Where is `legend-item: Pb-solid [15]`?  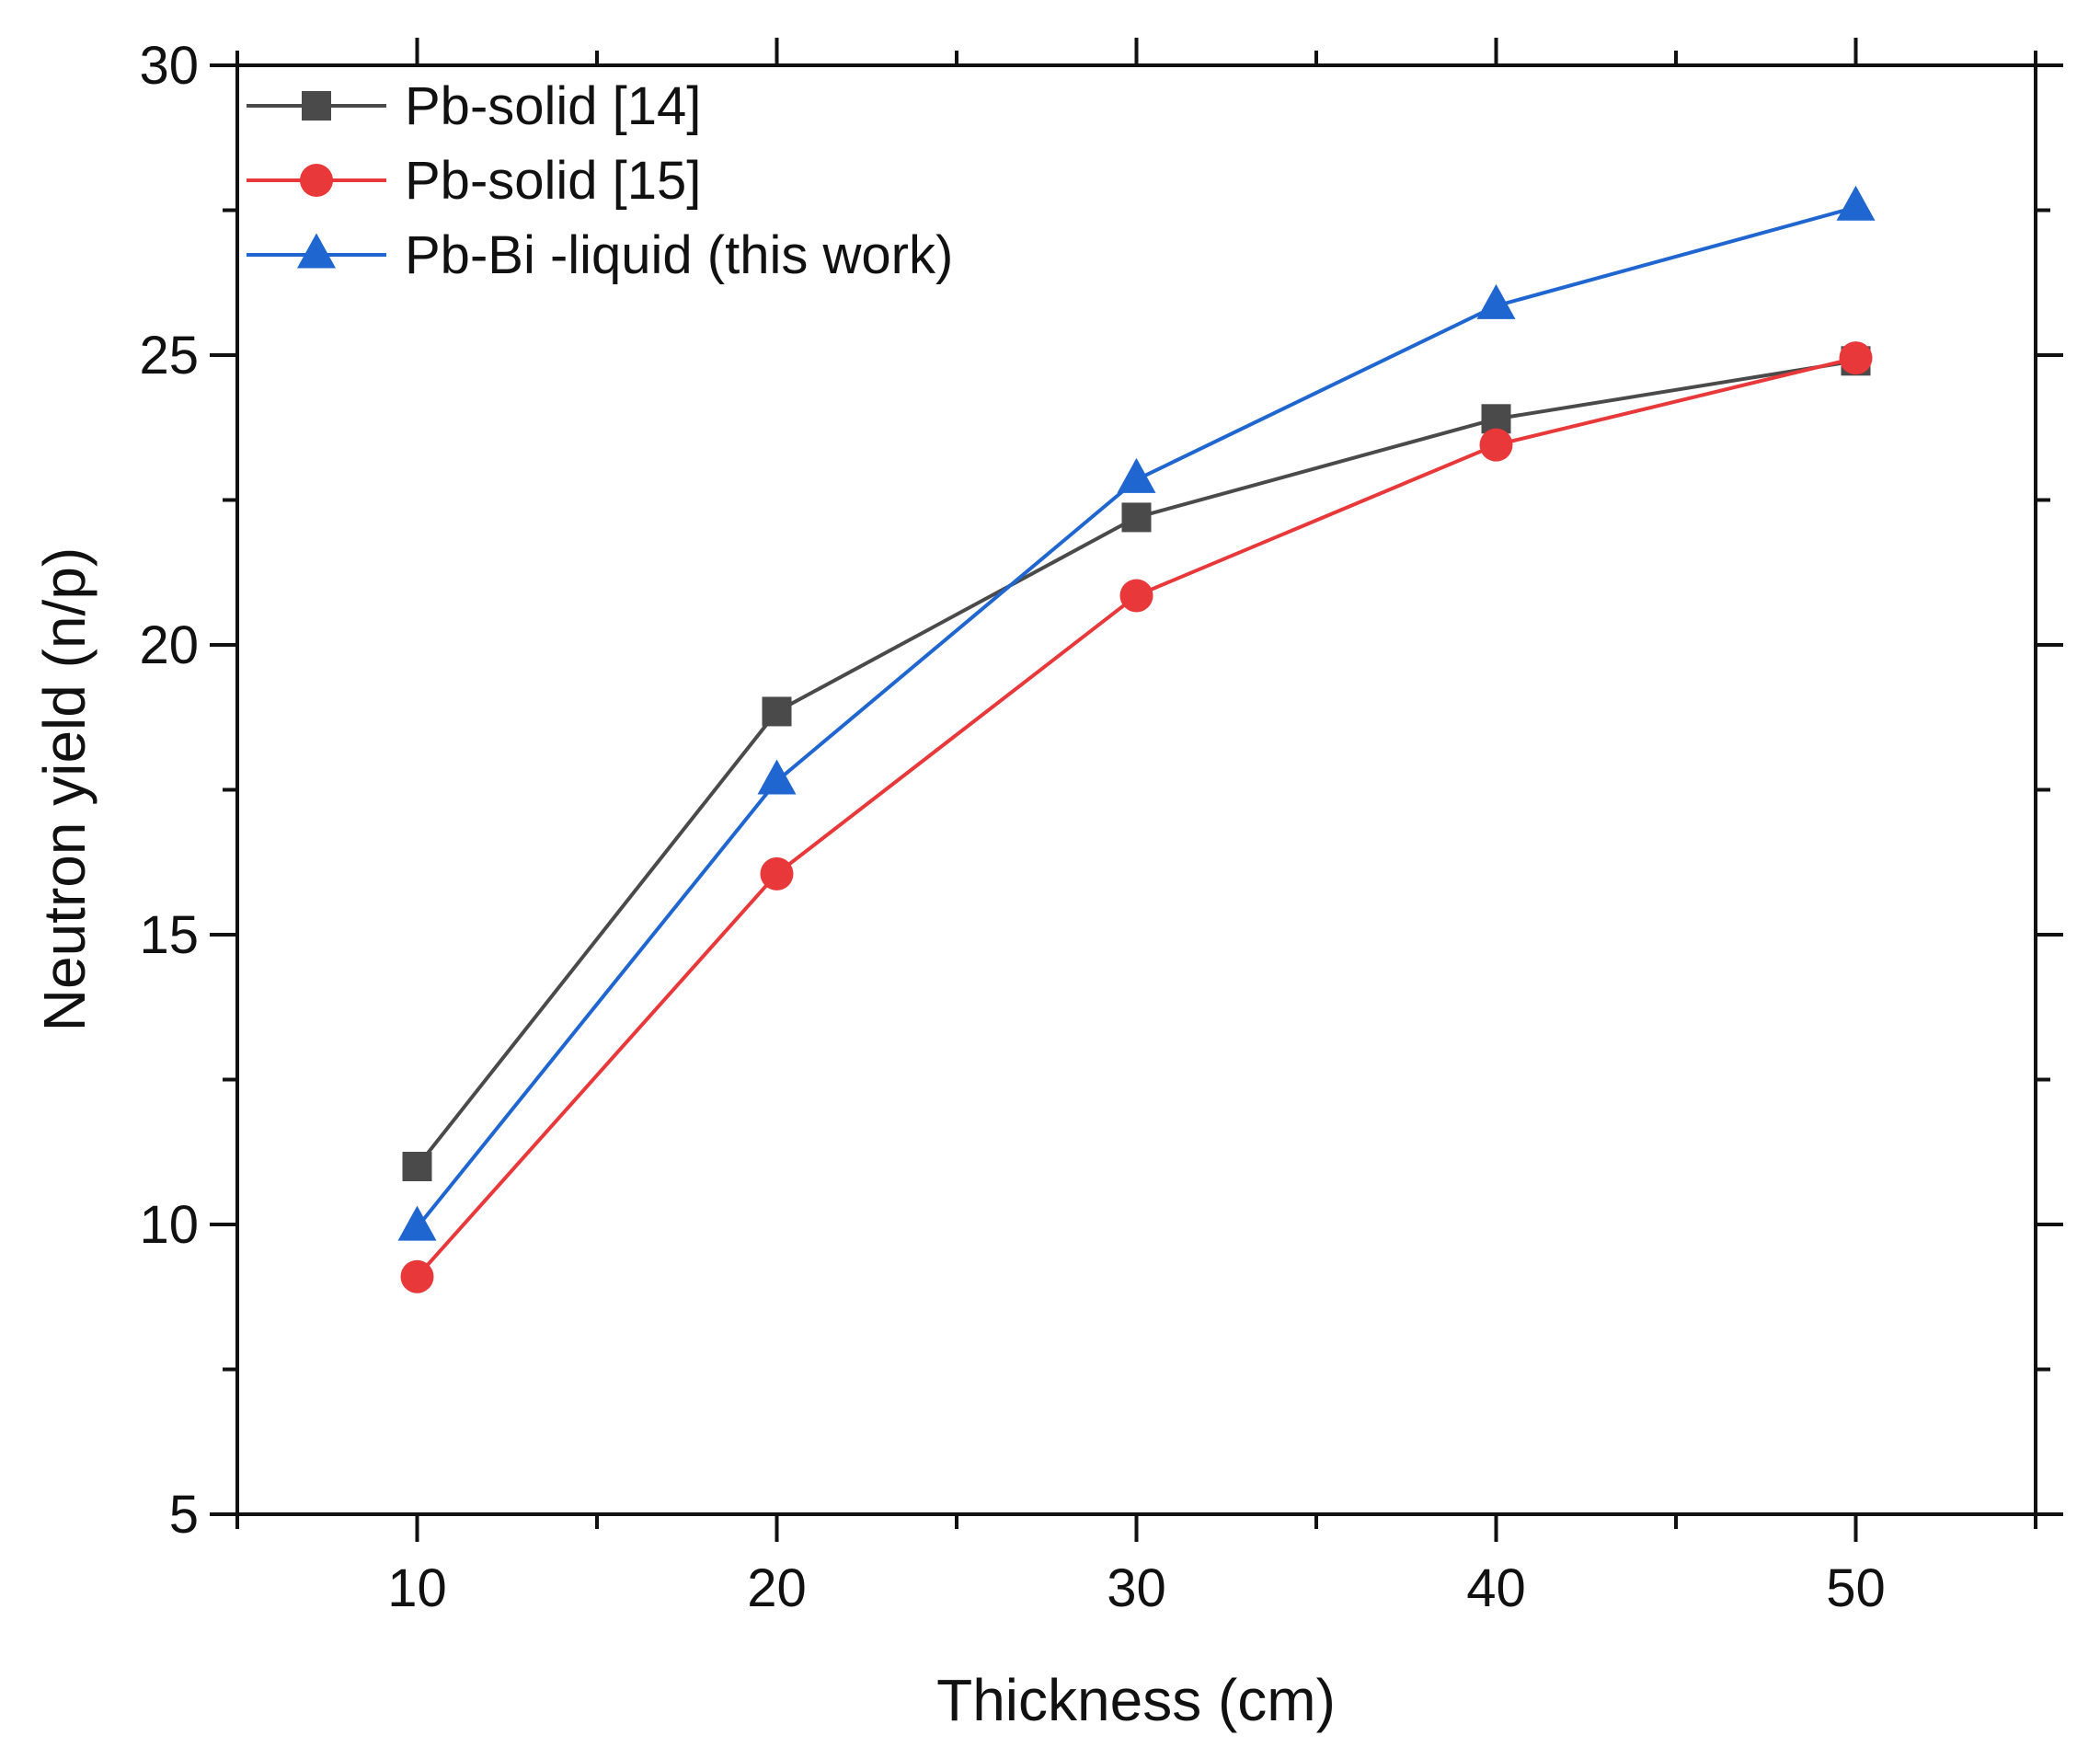 legend-item: Pb-solid [15] is located at coordinates (474, 181).